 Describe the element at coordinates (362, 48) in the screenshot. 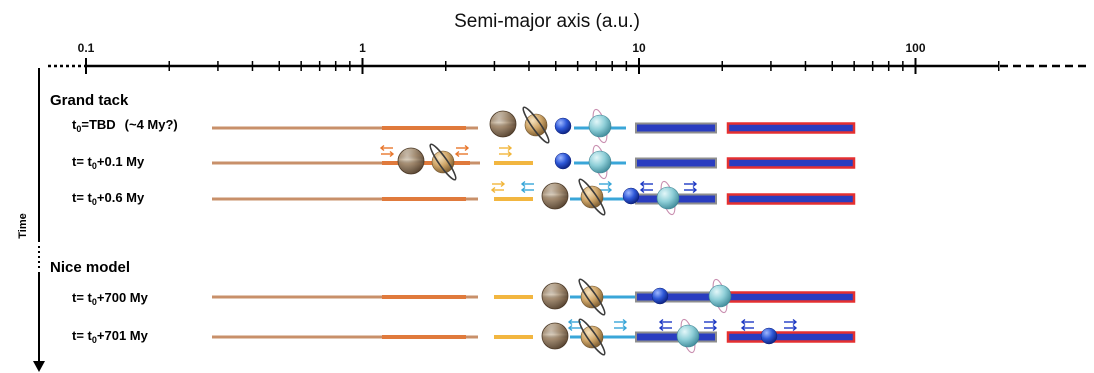

I see `tick-label: 1` at that location.